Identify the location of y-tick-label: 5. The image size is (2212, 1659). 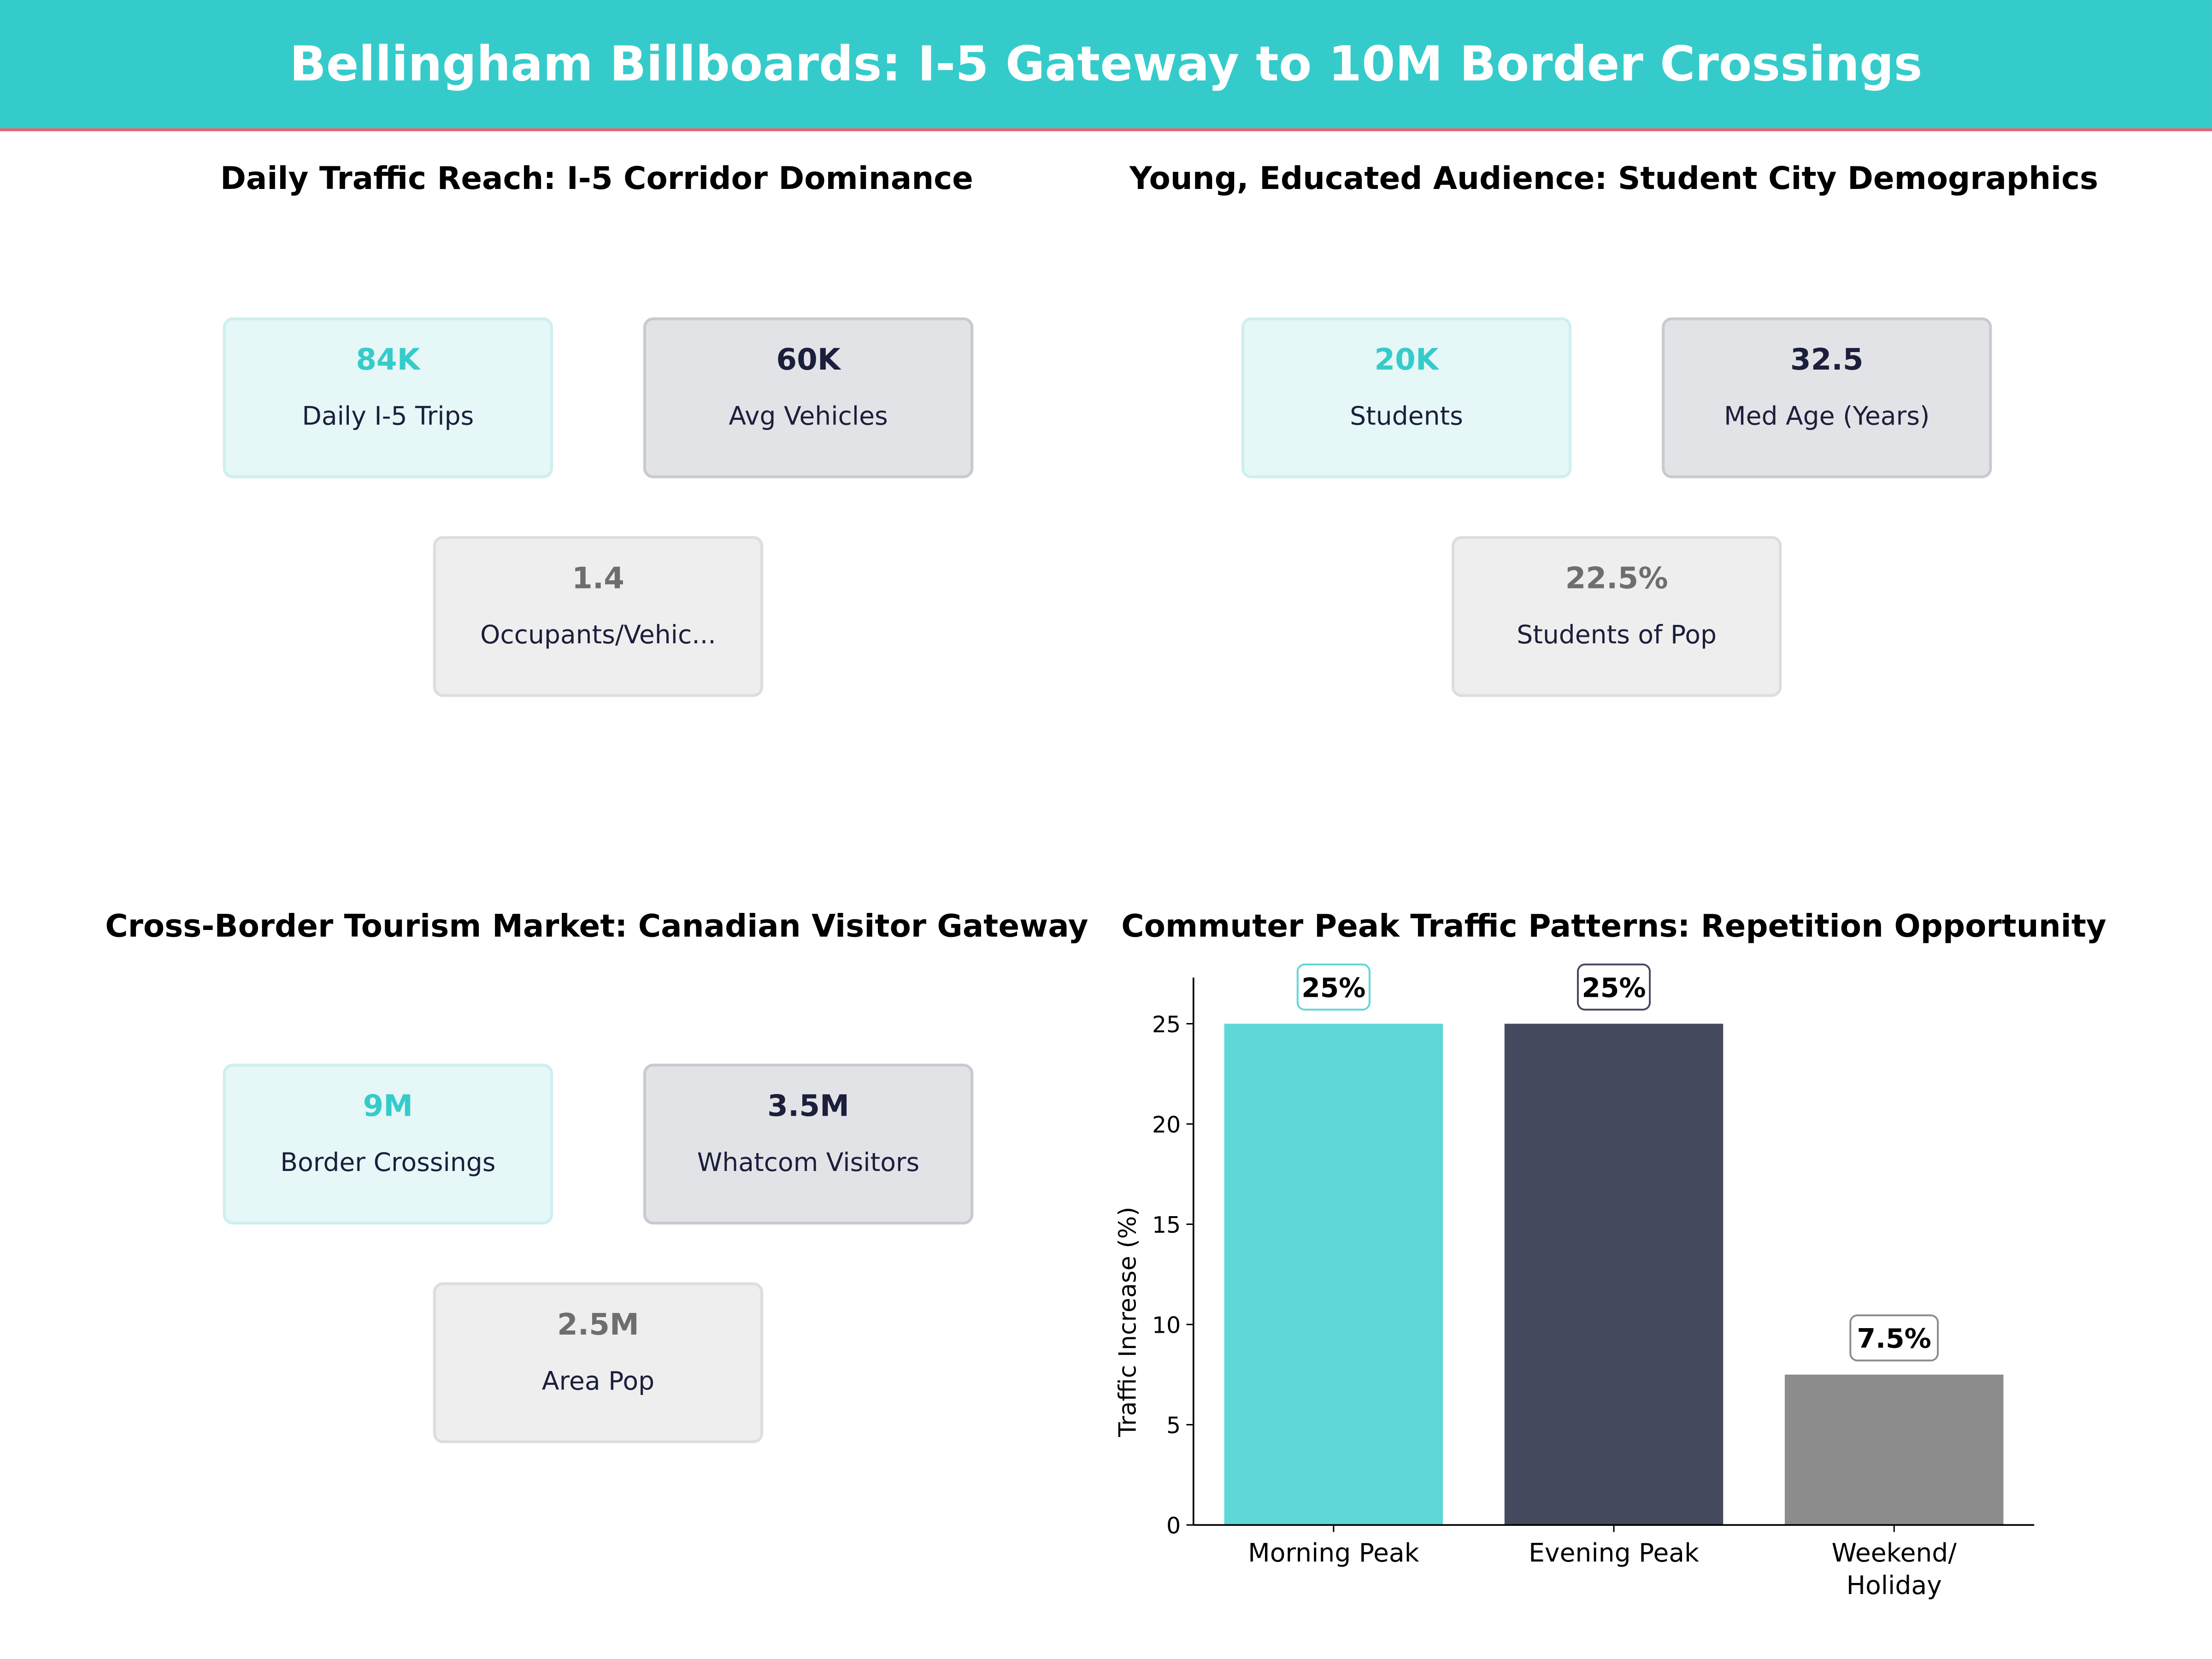
(1173, 1425).